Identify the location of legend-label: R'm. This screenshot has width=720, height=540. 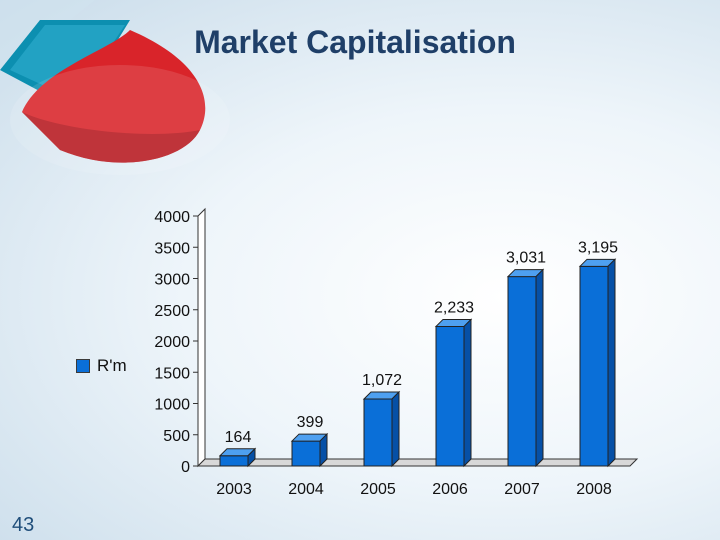
(112, 365).